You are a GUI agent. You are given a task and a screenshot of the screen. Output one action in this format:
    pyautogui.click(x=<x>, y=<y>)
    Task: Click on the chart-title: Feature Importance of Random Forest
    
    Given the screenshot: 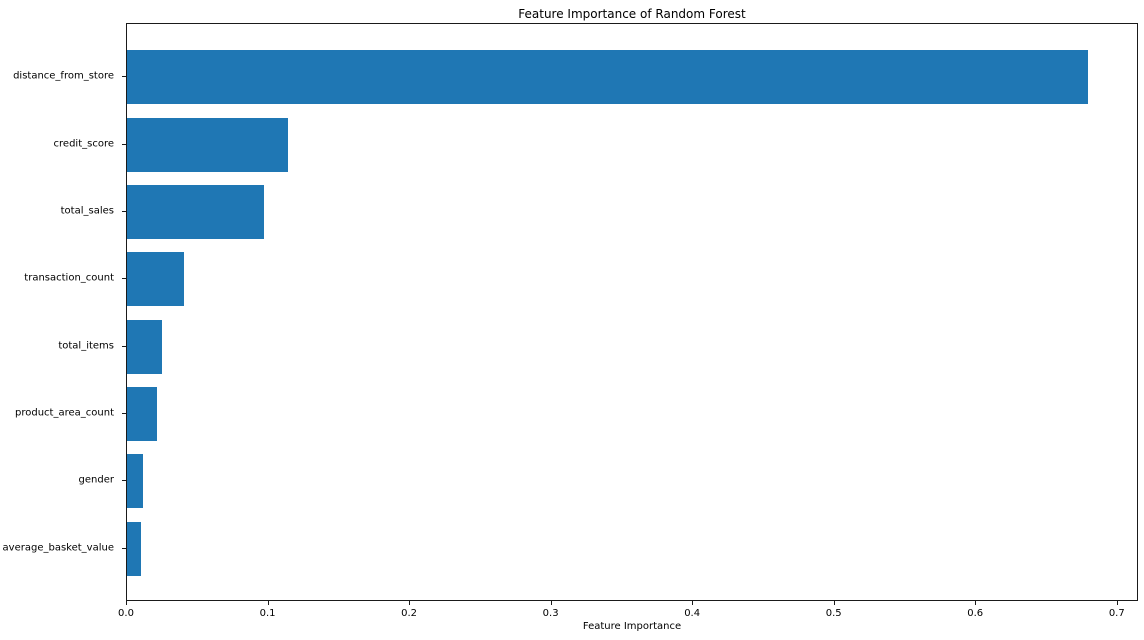 What is the action you would take?
    pyautogui.click(x=632, y=14)
    